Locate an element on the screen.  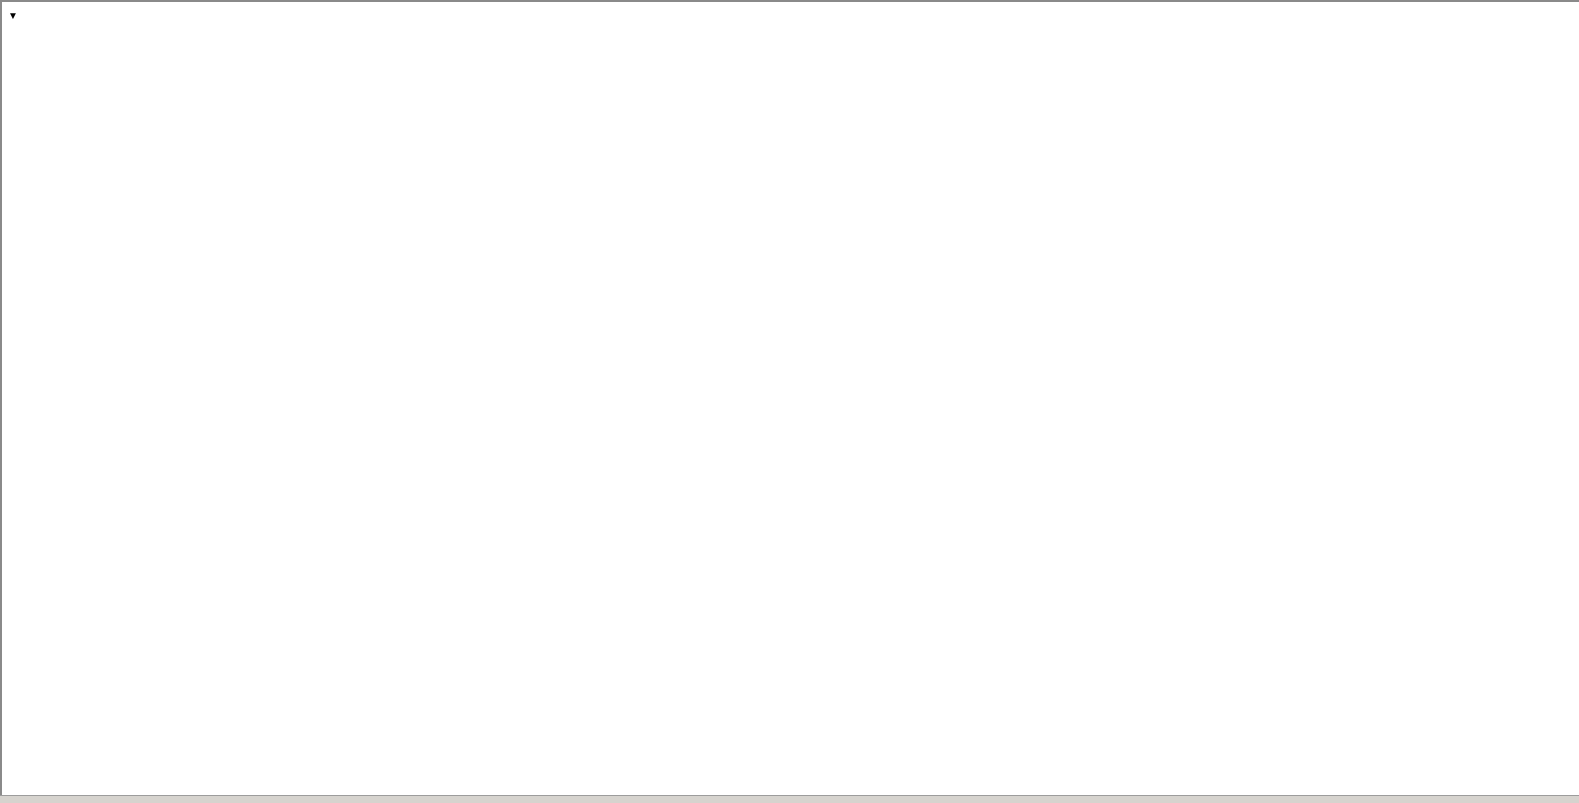
chart-header: ▼ is located at coordinates (21, 15).